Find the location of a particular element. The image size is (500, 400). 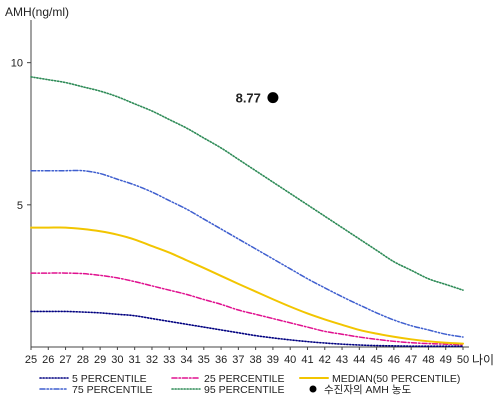

x-tick-label: 46 is located at coordinates (394, 360).